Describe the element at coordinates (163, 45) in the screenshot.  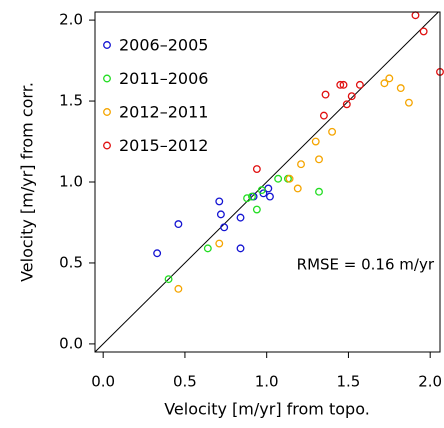
I see `legend-label: 2006–2005` at that location.